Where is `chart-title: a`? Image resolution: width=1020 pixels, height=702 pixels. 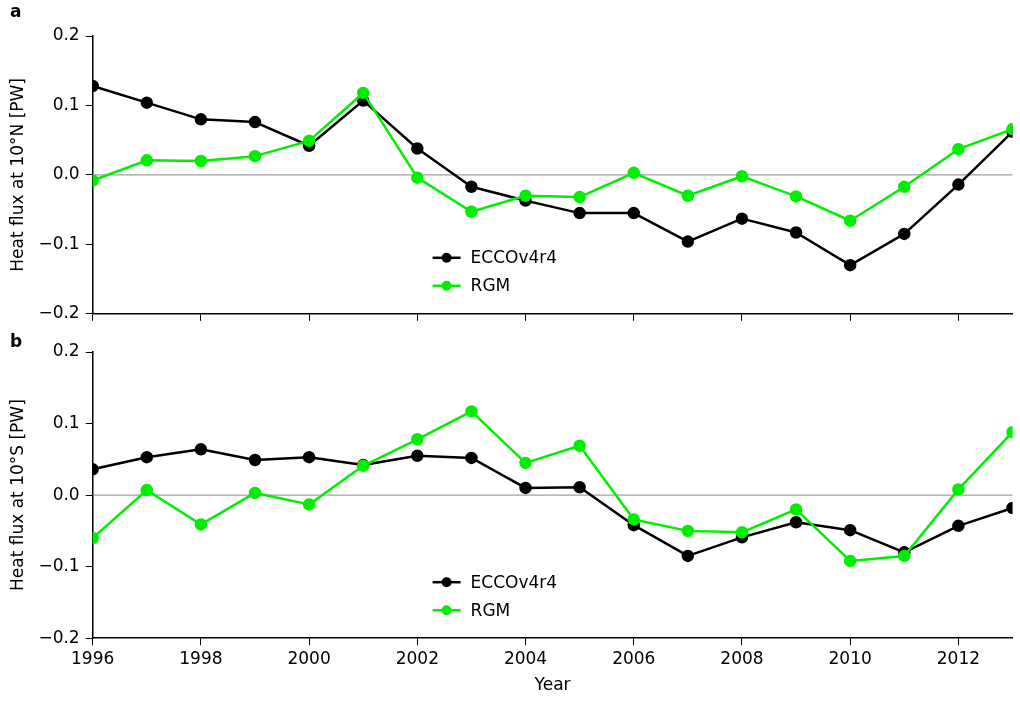
chart-title: a is located at coordinates (16, 10).